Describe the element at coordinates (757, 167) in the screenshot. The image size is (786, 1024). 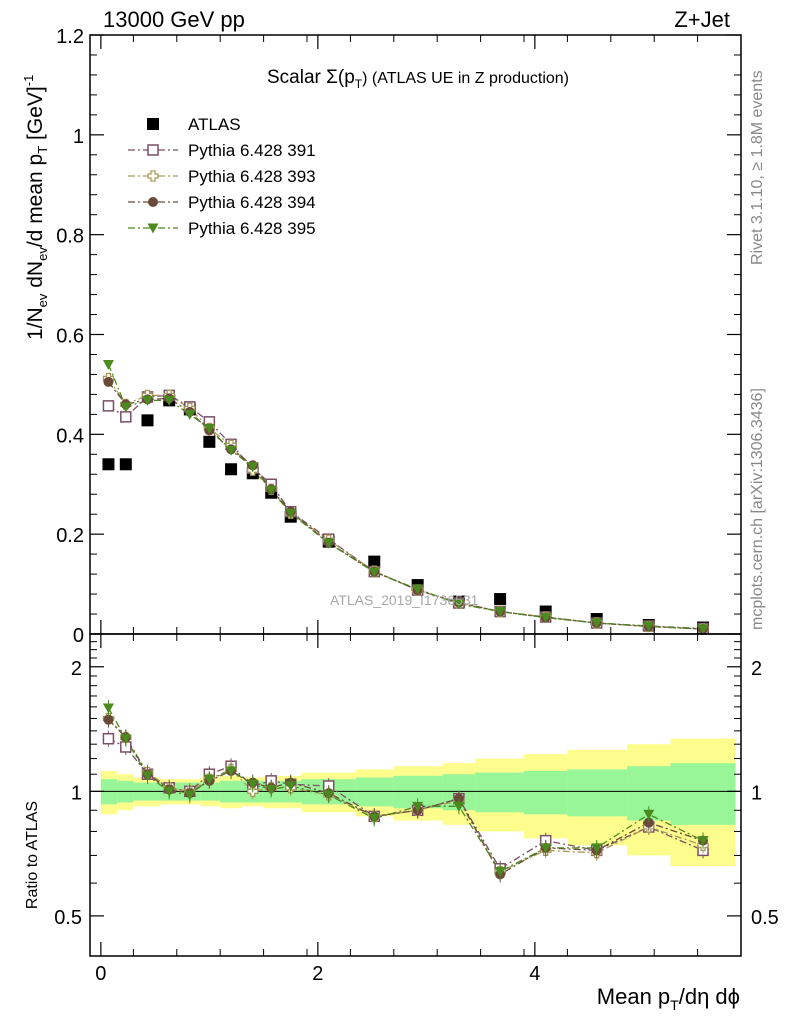
I see `rivet-label: Rivet 3.1.10, ≥ 1.8M events` at that location.